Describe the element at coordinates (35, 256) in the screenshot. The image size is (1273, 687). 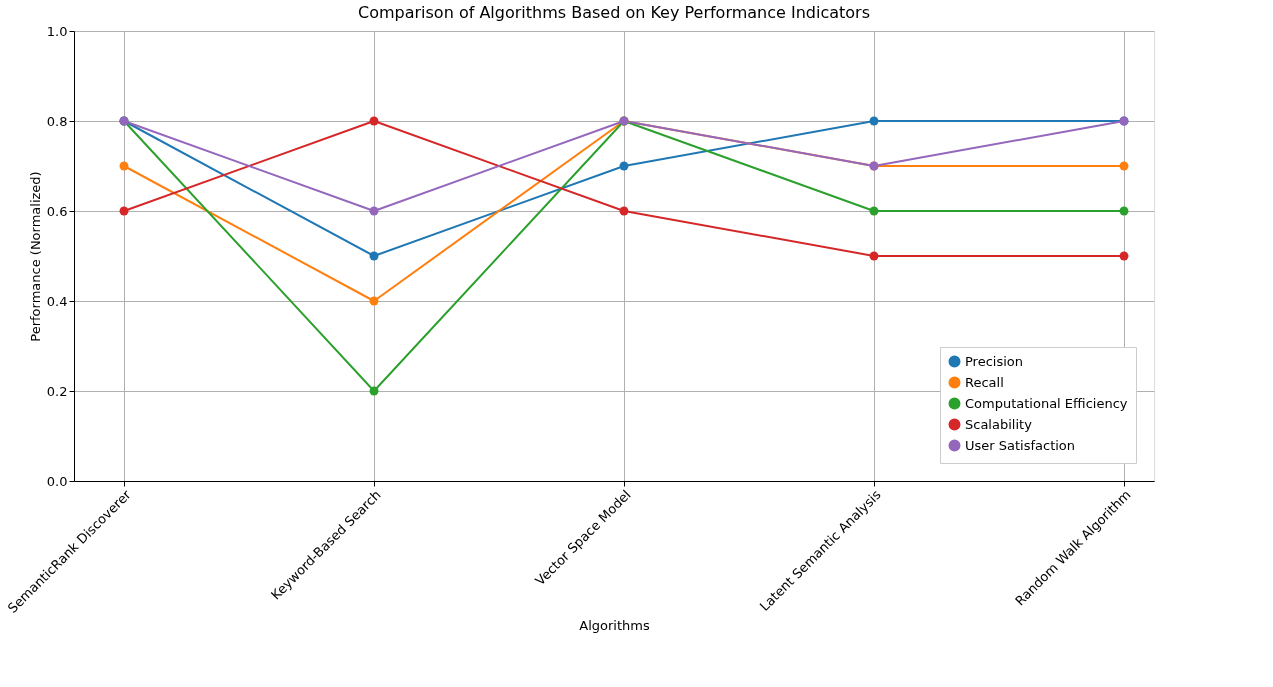
I see `y-axis-title: Performance (Normalized)` at that location.